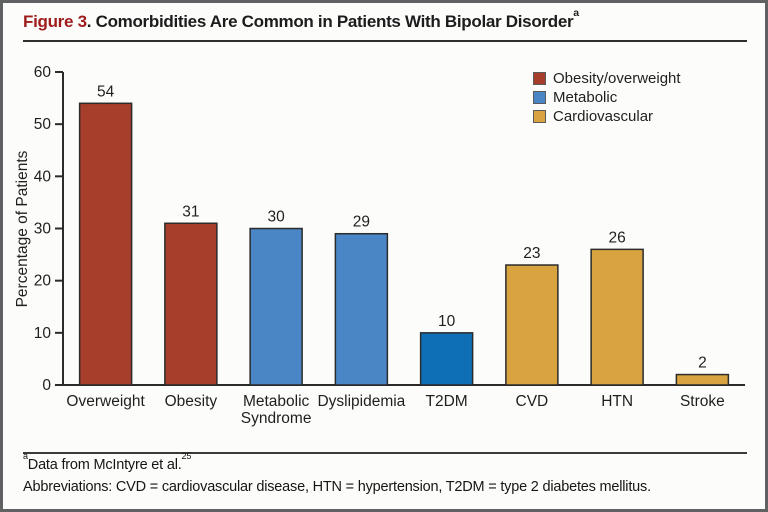 The height and width of the screenshot is (512, 768). What do you see at coordinates (617, 78) in the screenshot?
I see `legend-label: Obesity/overweight` at bounding box center [617, 78].